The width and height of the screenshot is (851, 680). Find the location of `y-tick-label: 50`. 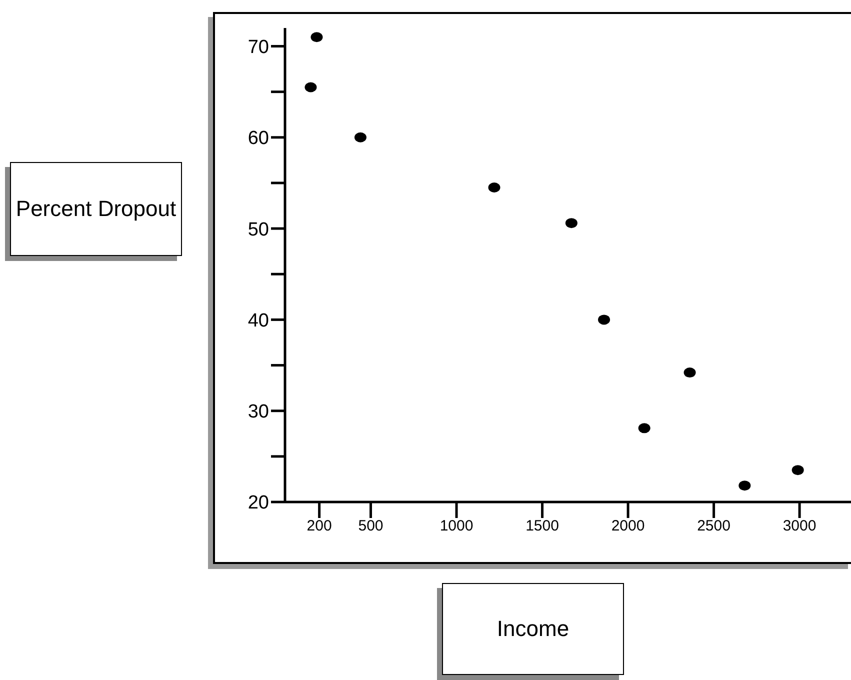

y-tick-label: 50 is located at coordinates (258, 229).